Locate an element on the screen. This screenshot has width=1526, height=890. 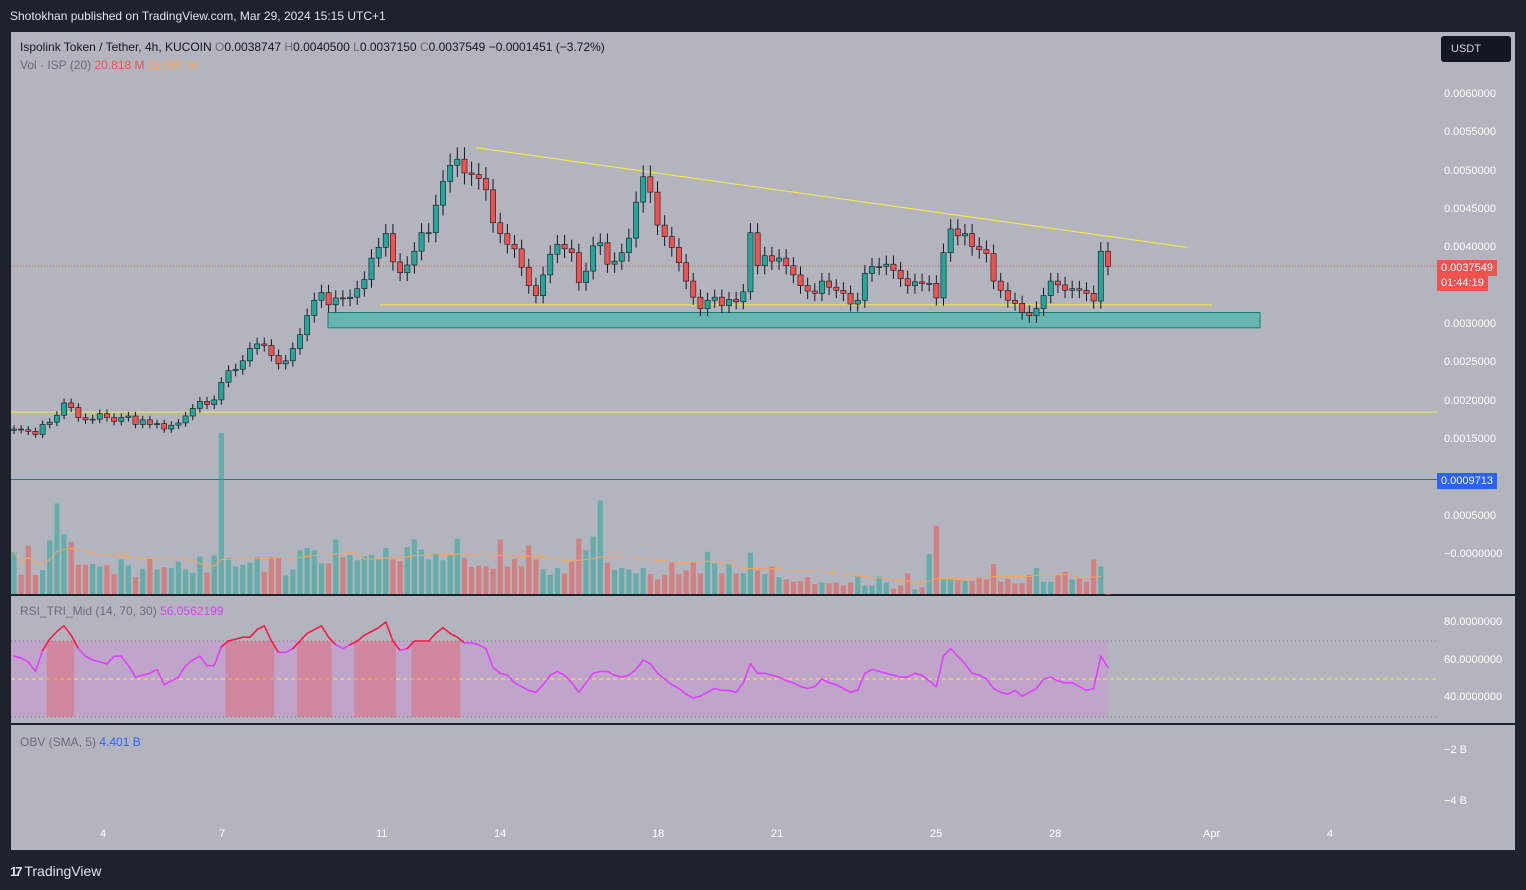
obv-pane is located at coordinates (724, 774).